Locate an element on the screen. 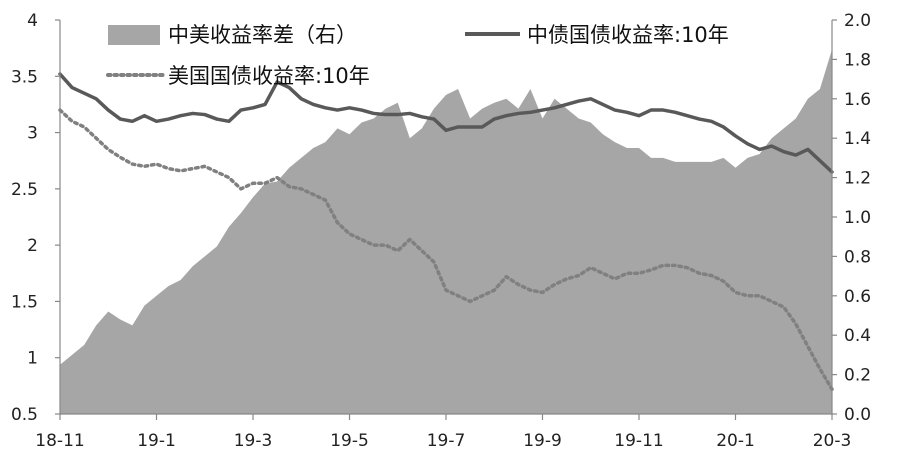  x-tick-label: 19-5 is located at coordinates (349, 441).